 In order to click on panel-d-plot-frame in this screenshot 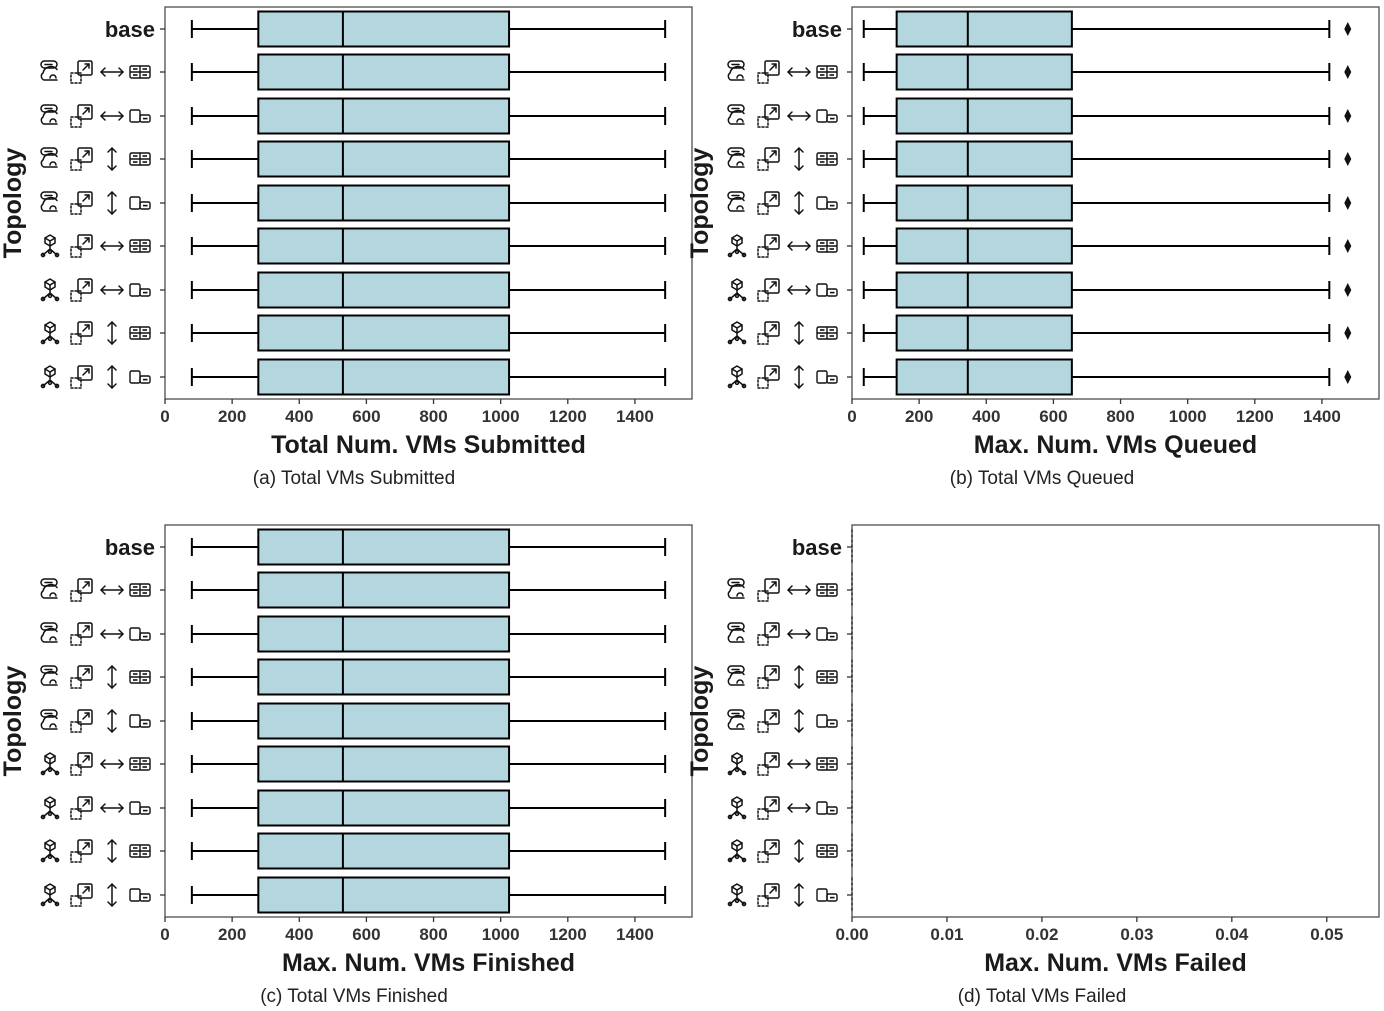, I will do `click(1115, 721)`.